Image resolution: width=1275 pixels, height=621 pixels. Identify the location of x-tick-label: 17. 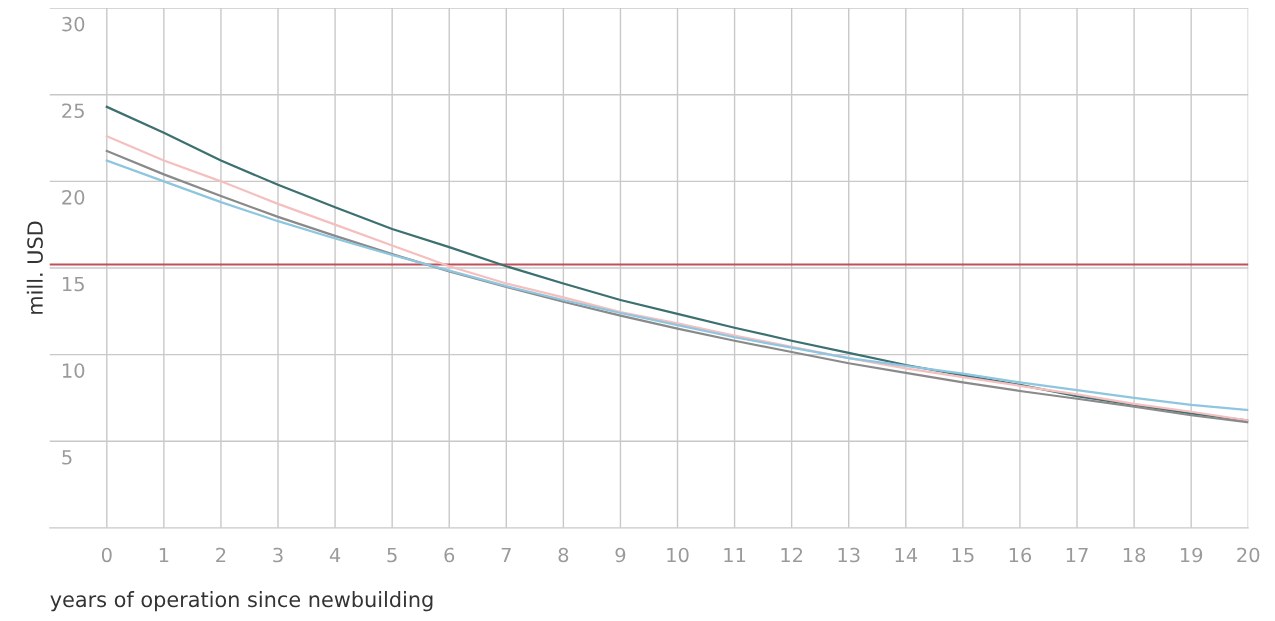
(1077, 555).